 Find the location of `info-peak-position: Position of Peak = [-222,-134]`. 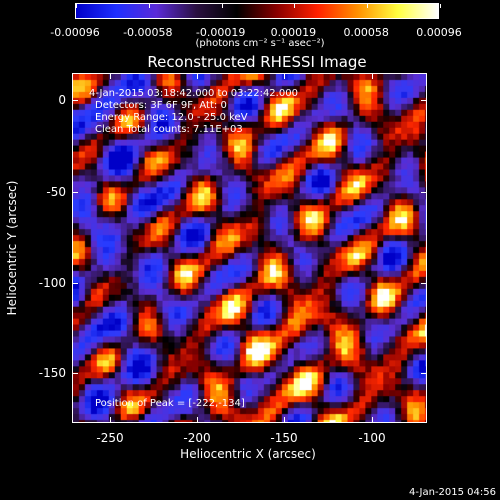

info-peak-position: Position of Peak = [-222,-134] is located at coordinates (170, 403).